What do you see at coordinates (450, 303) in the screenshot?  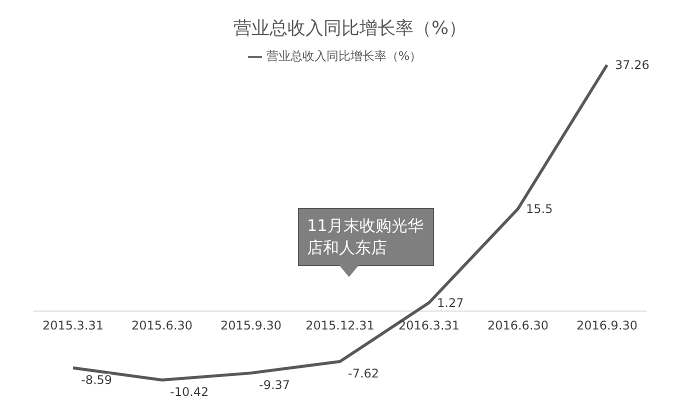 I see `data-label: 1.27` at bounding box center [450, 303].